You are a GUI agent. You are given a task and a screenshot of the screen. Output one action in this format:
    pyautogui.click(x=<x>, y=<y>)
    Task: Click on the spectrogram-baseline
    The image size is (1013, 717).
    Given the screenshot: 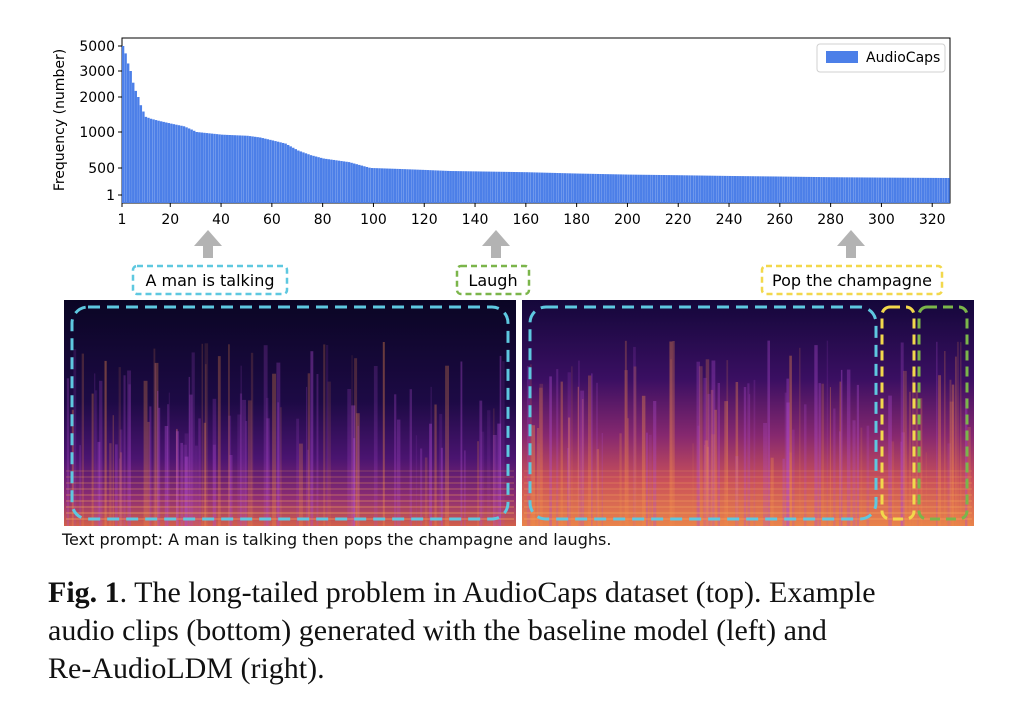 What is the action you would take?
    pyautogui.click(x=290, y=413)
    